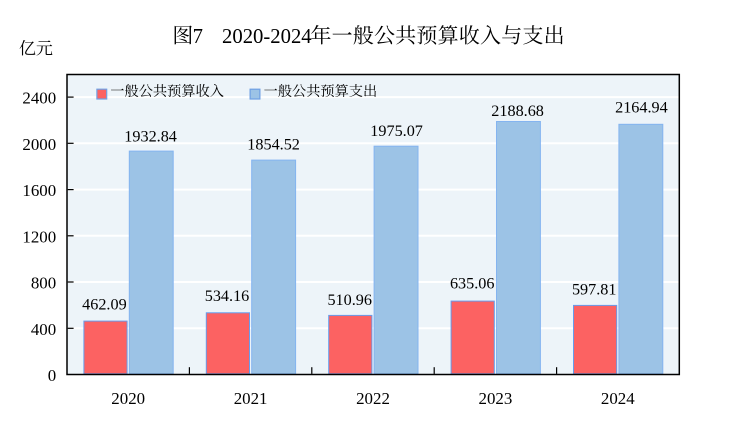 The width and height of the screenshot is (734, 422). Describe the element at coordinates (39, 236) in the screenshot. I see `svg-text: 1200` at that location.